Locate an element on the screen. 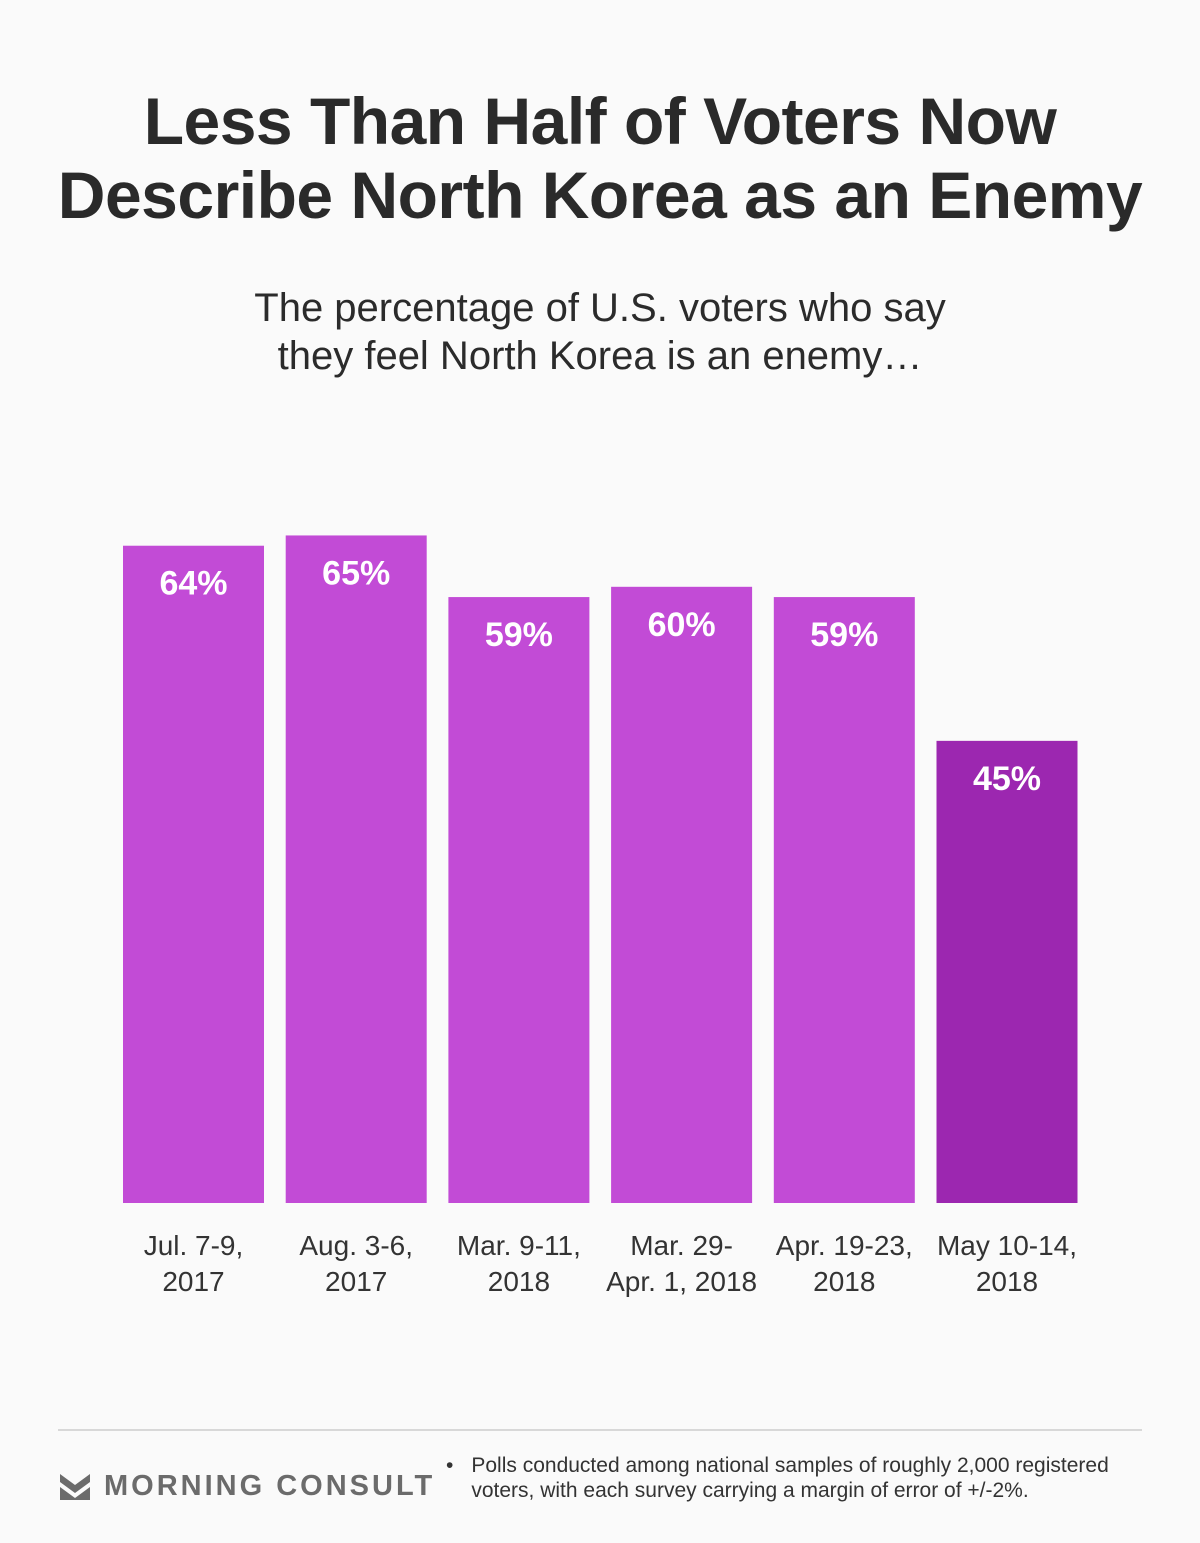 This screenshot has height=1543, width=1200. data-label: 60% is located at coordinates (682, 625).